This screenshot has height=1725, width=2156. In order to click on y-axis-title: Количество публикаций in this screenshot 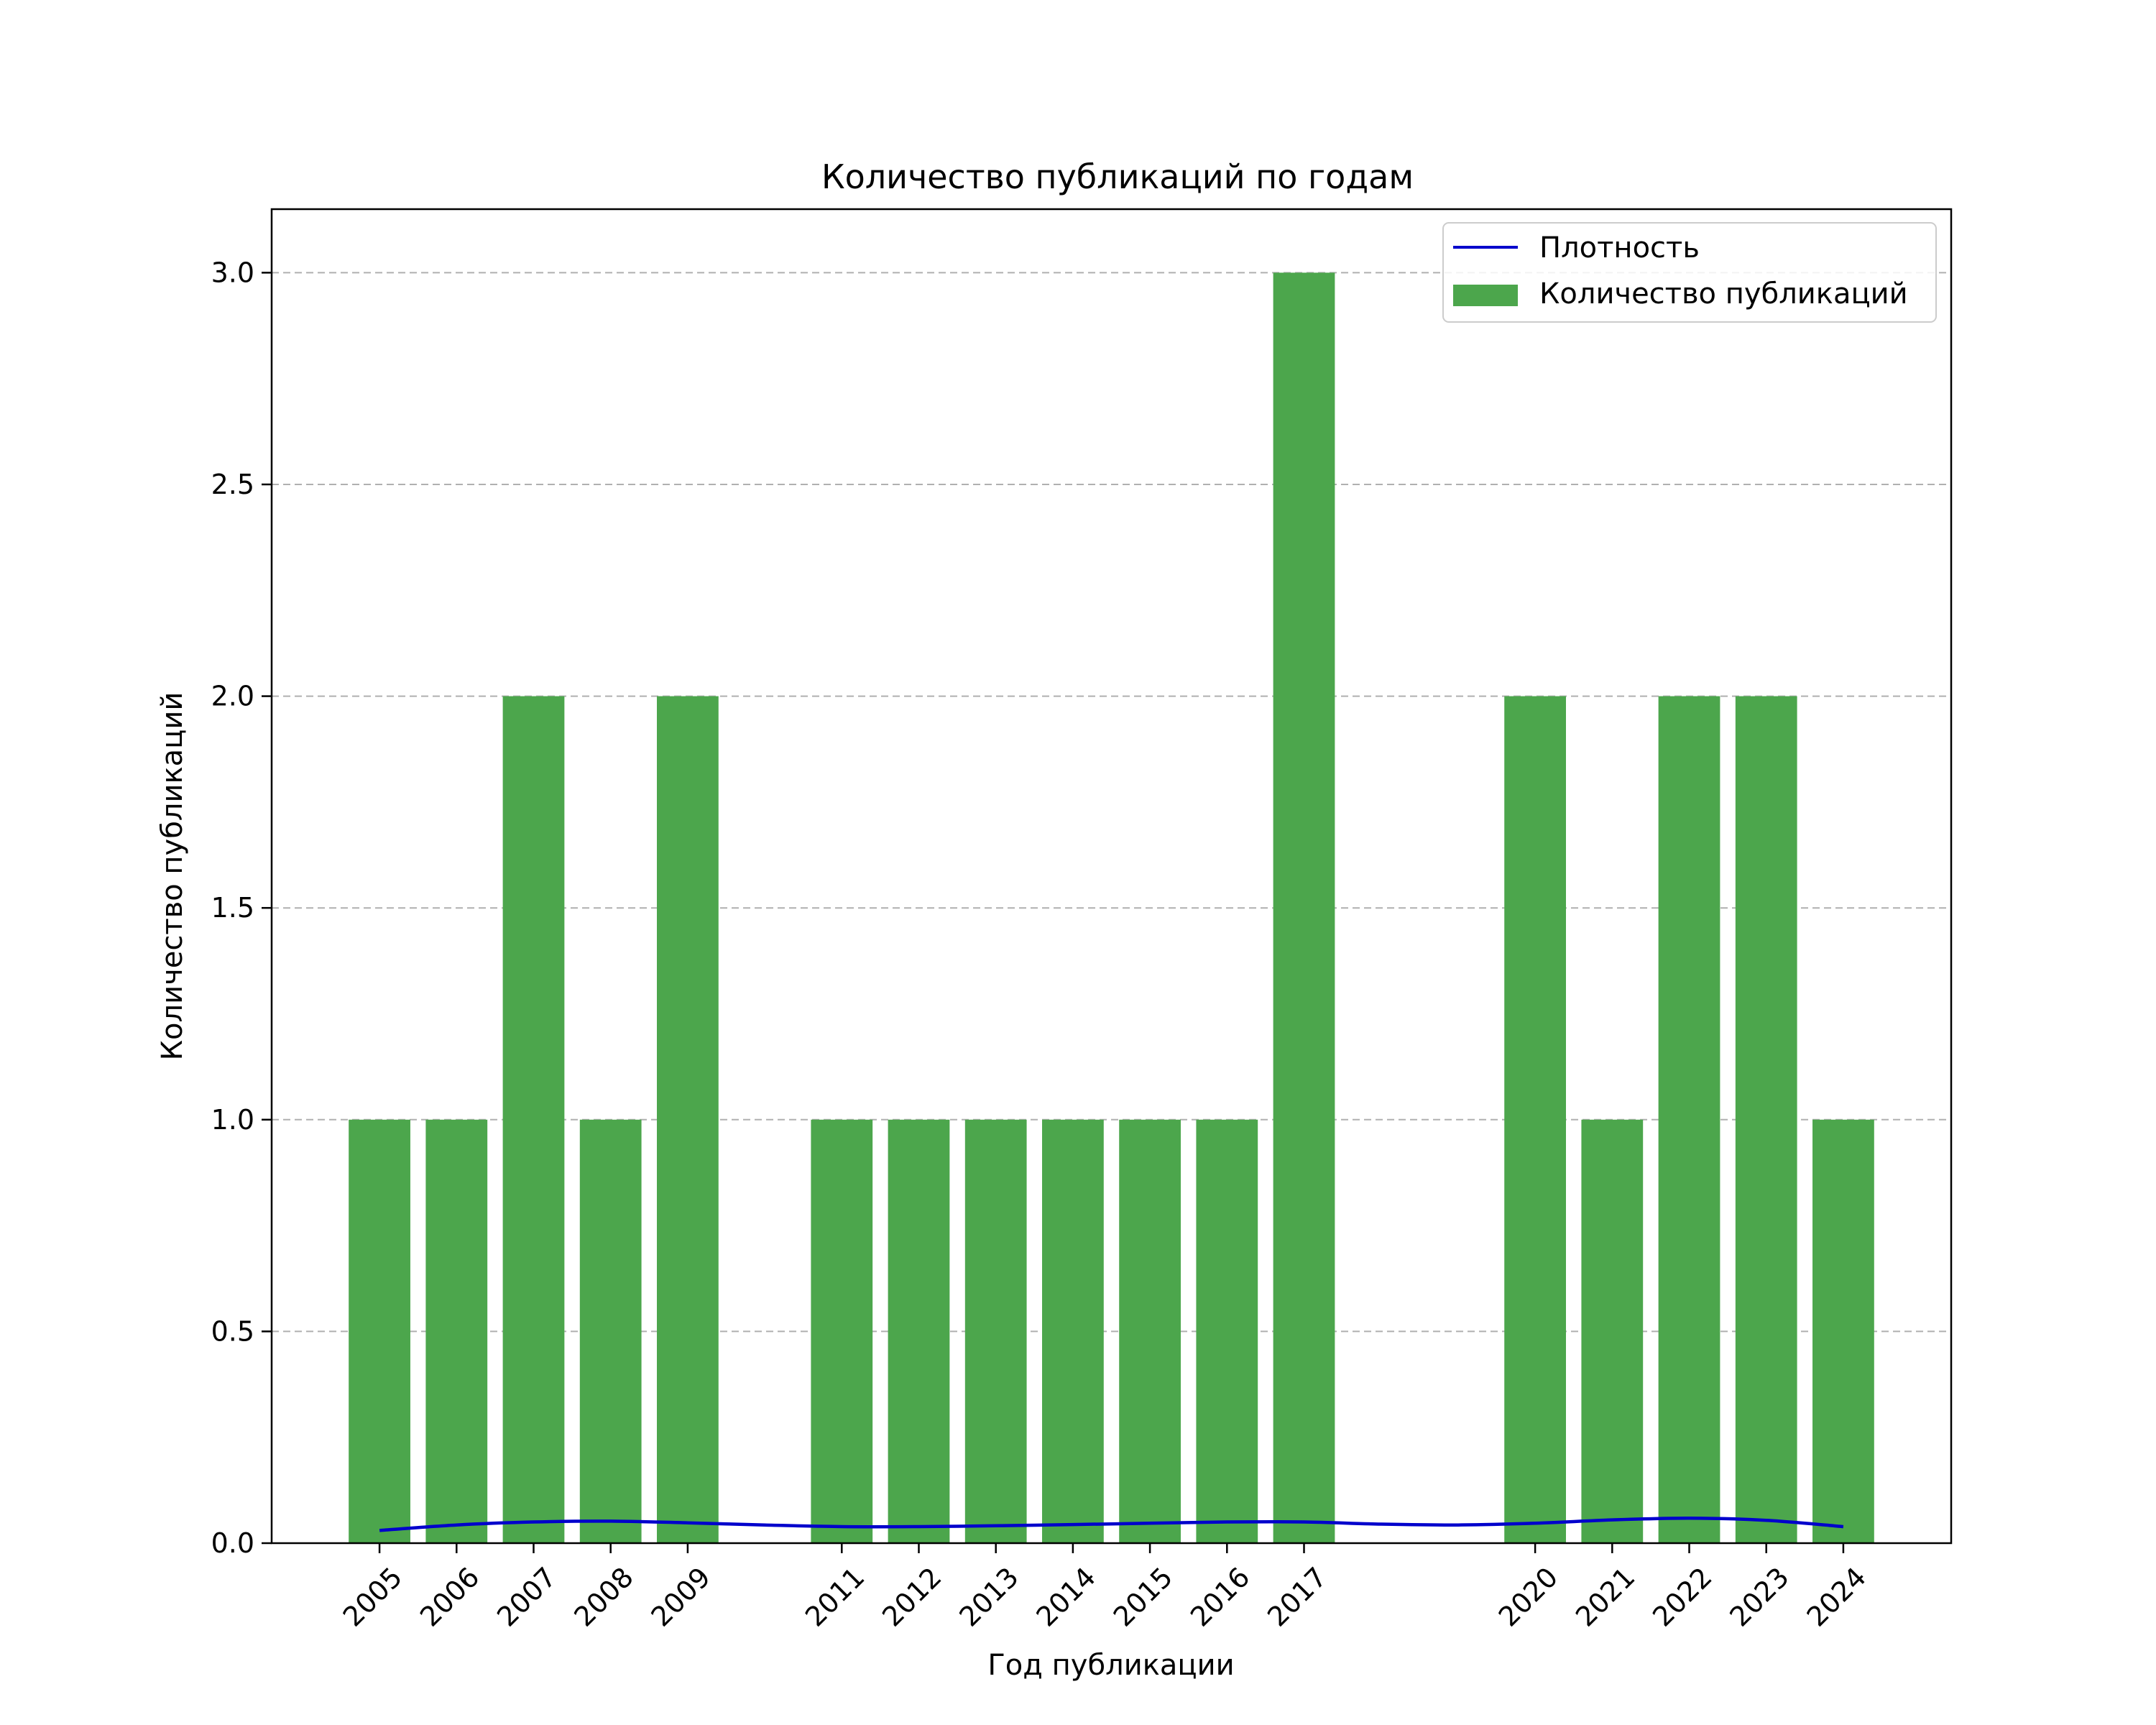, I will do `click(172, 876)`.